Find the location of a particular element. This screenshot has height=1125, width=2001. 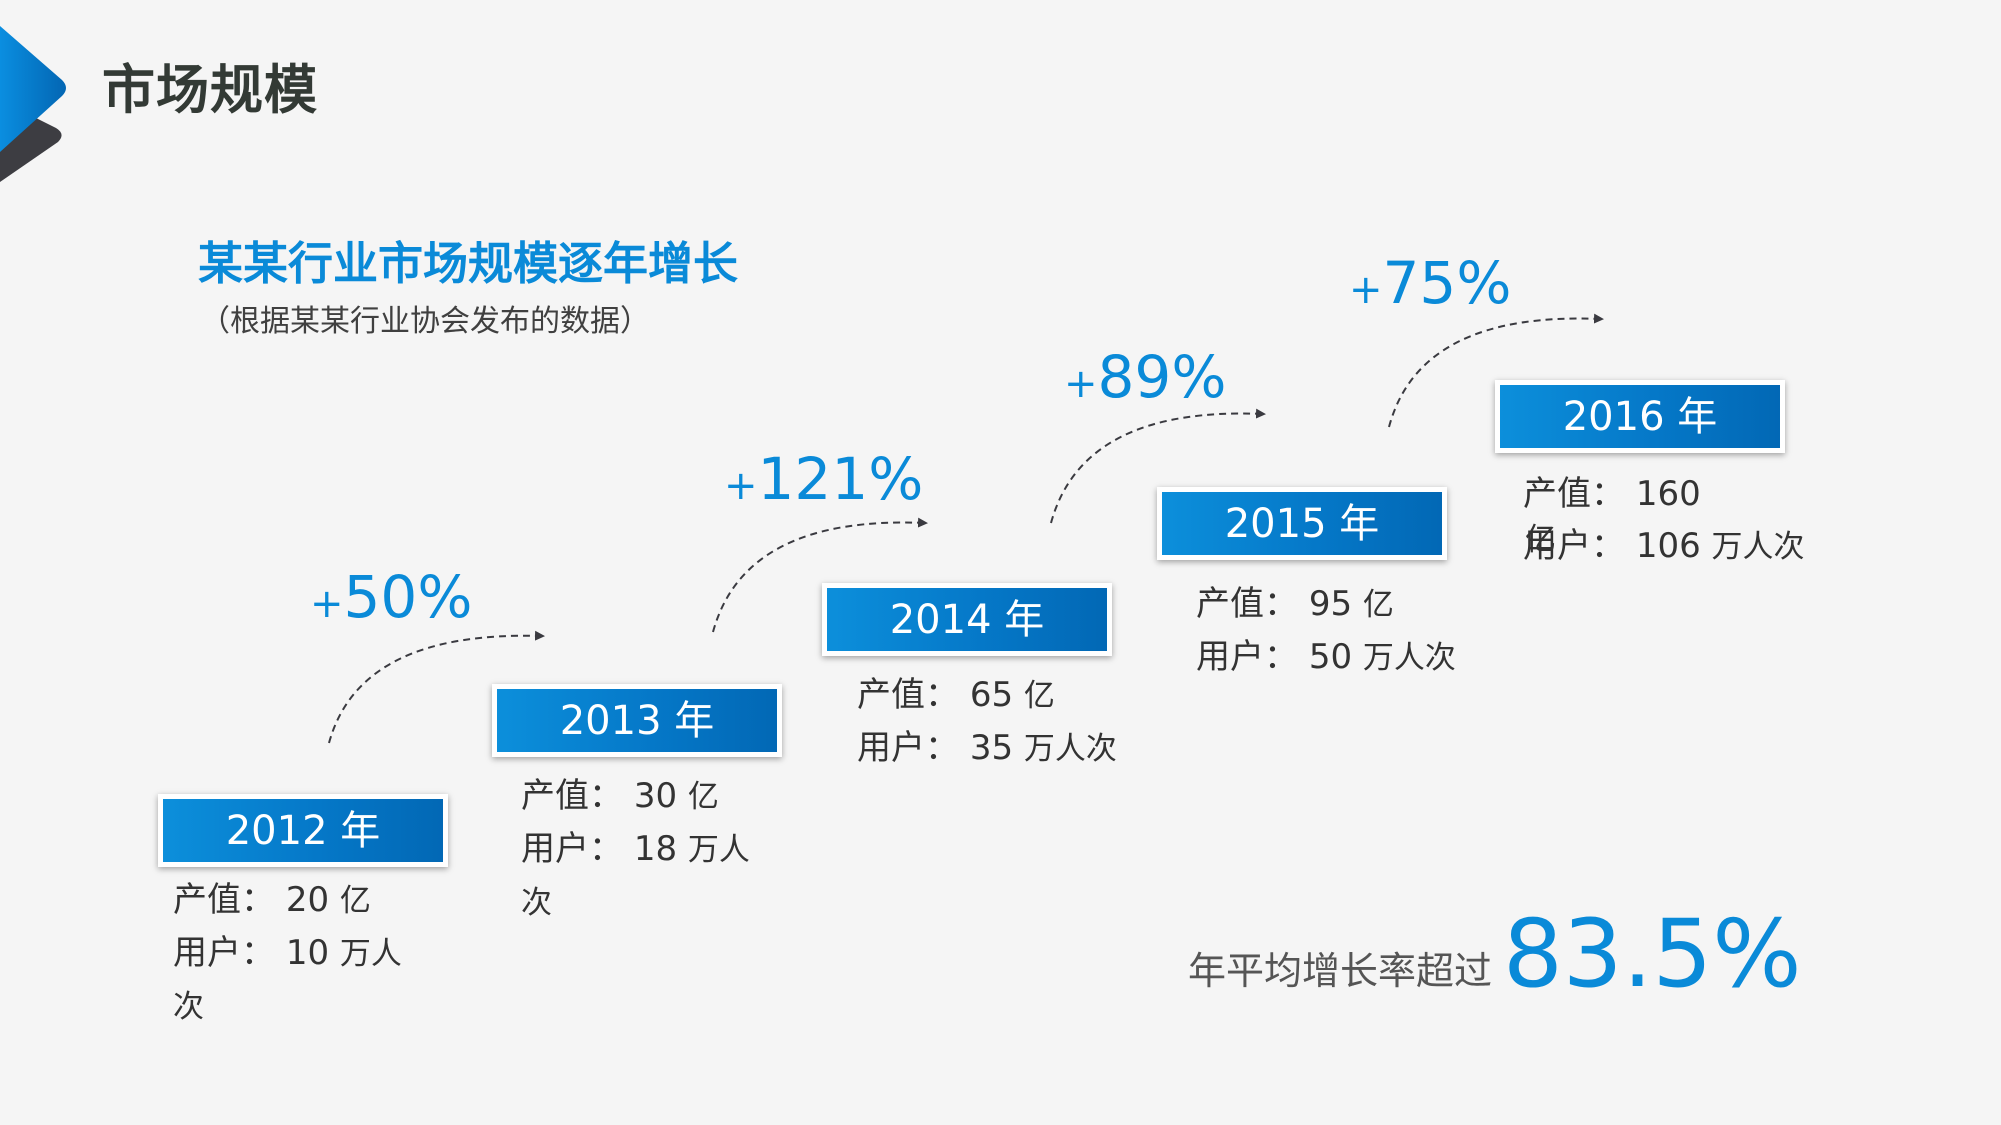

users-row: 用户： 106 万人次 is located at coordinates (1664, 546).